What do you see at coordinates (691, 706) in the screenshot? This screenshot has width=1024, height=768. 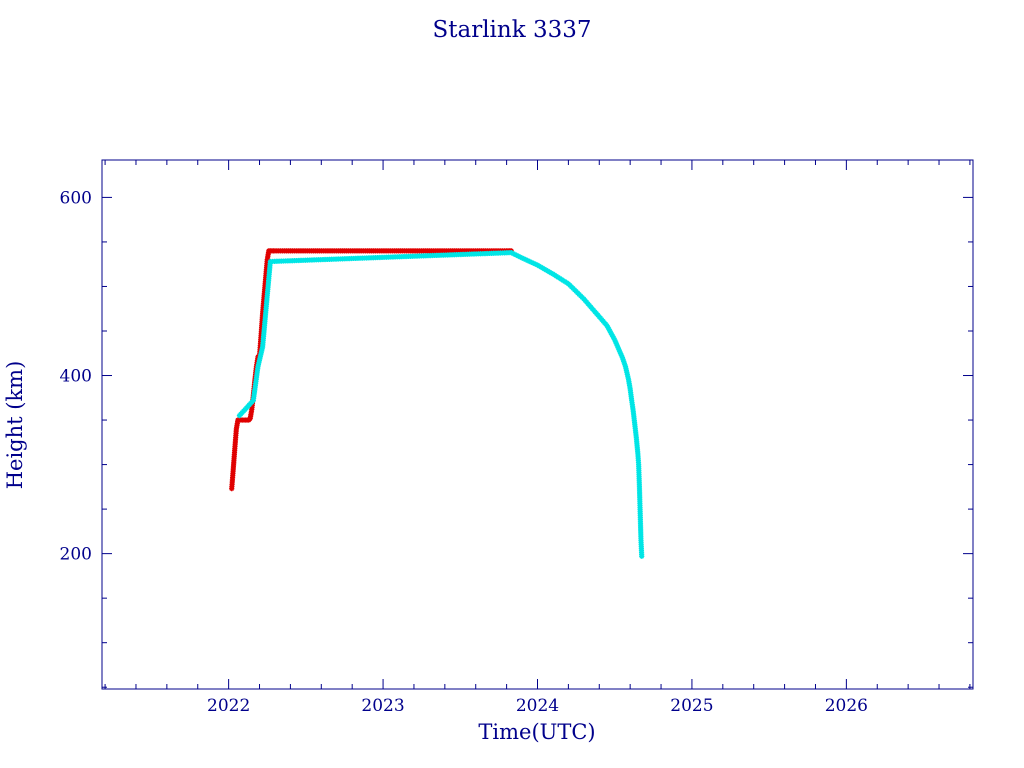 I see `x-tick-label: 2025` at bounding box center [691, 706].